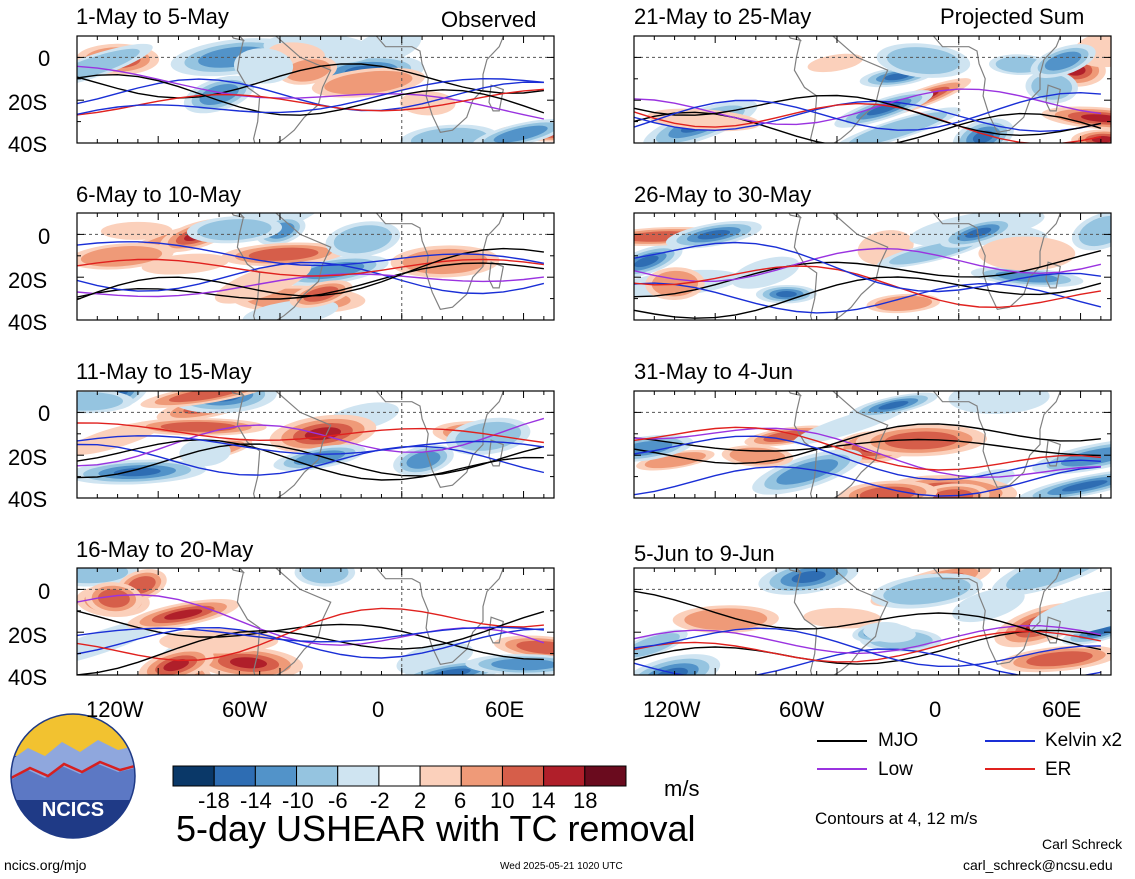 The height and width of the screenshot is (879, 1135). What do you see at coordinates (165, 549) in the screenshot?
I see `panel-title: 16-May to 20-May` at bounding box center [165, 549].